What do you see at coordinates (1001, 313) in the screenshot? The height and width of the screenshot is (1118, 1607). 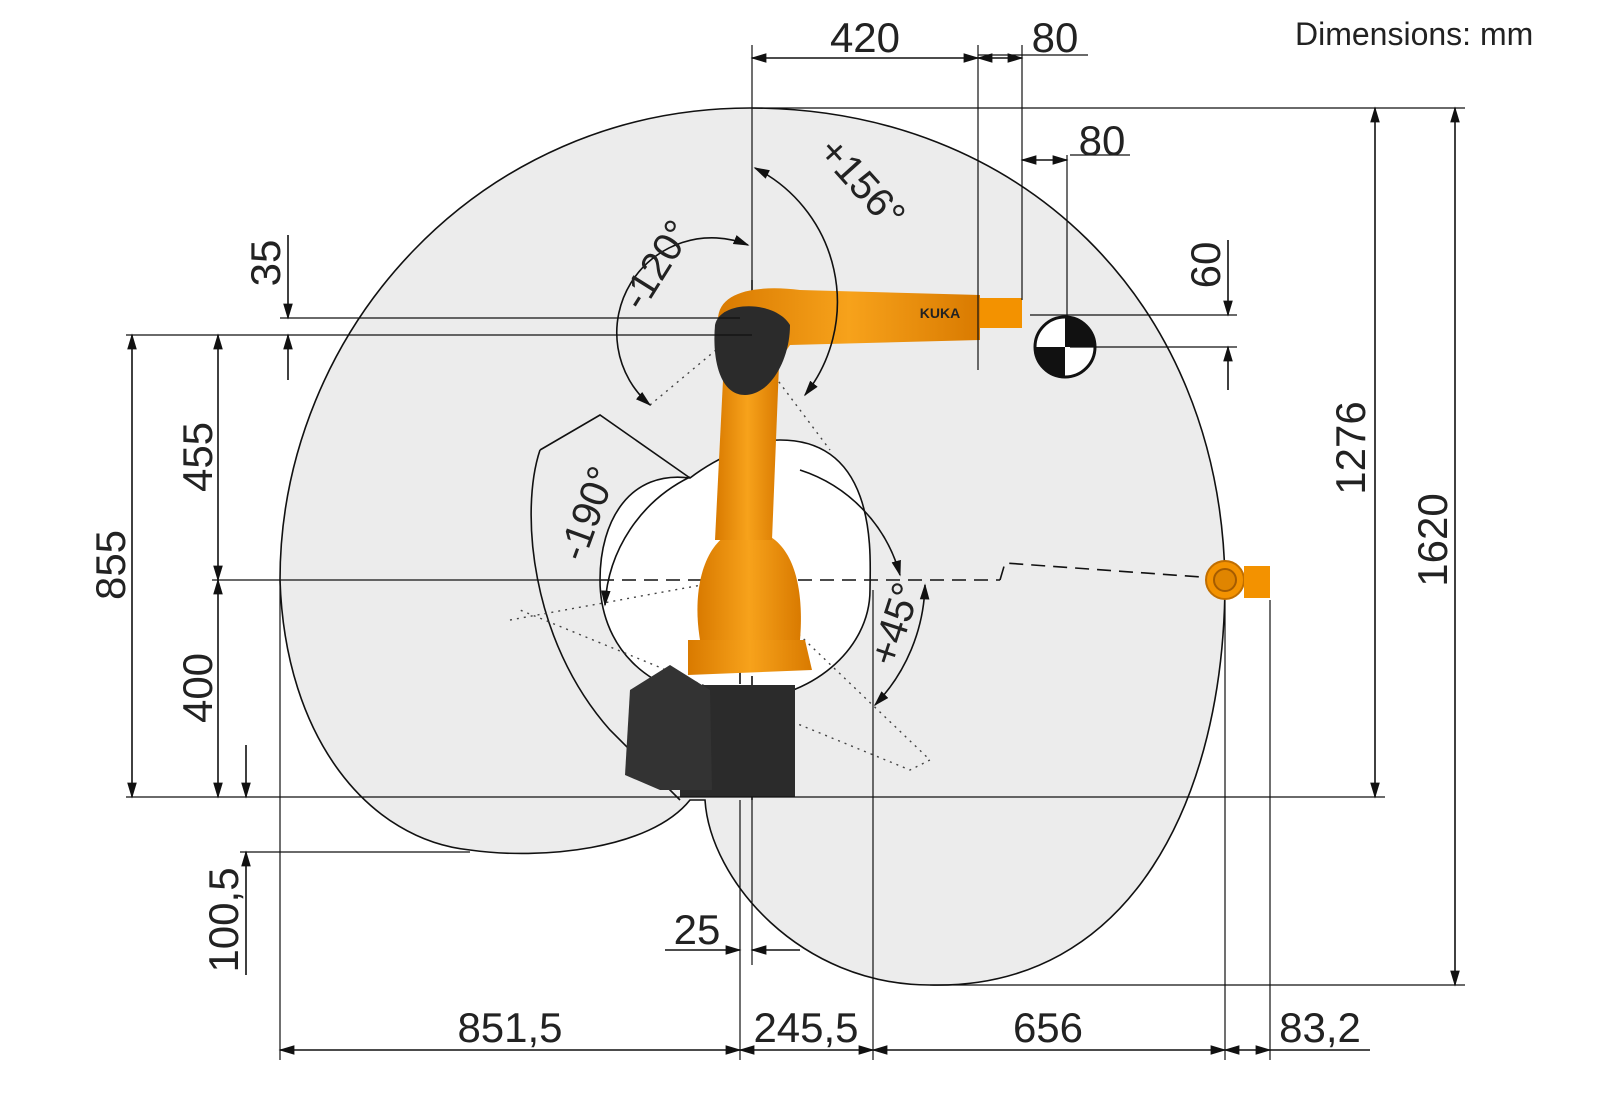 I see `robot-flange` at bounding box center [1001, 313].